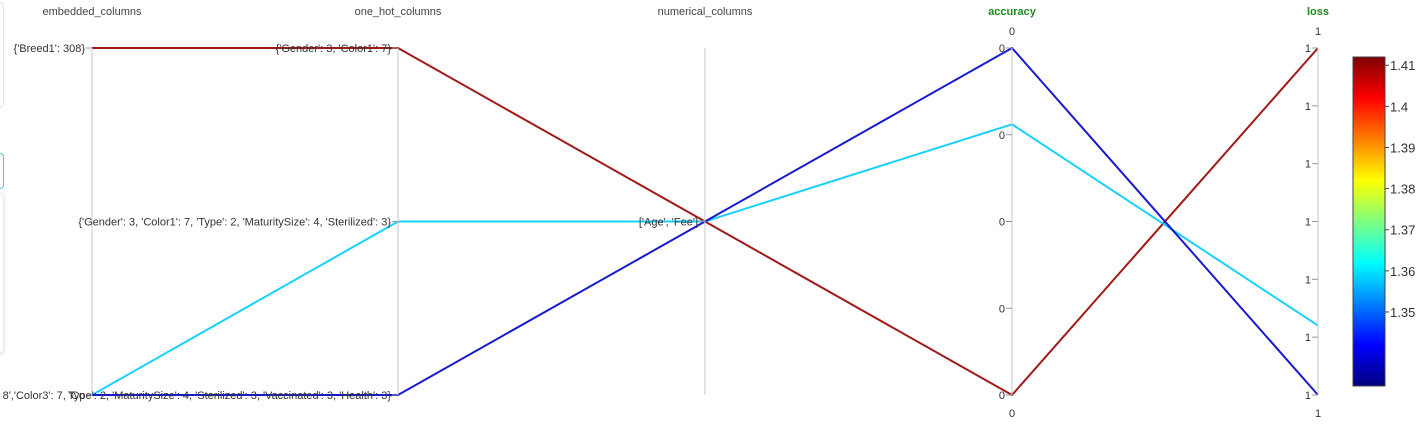 Image resolution: width=1425 pixels, height=436 pixels. I want to click on axis-top-label-loss: 1, so click(1318, 32).